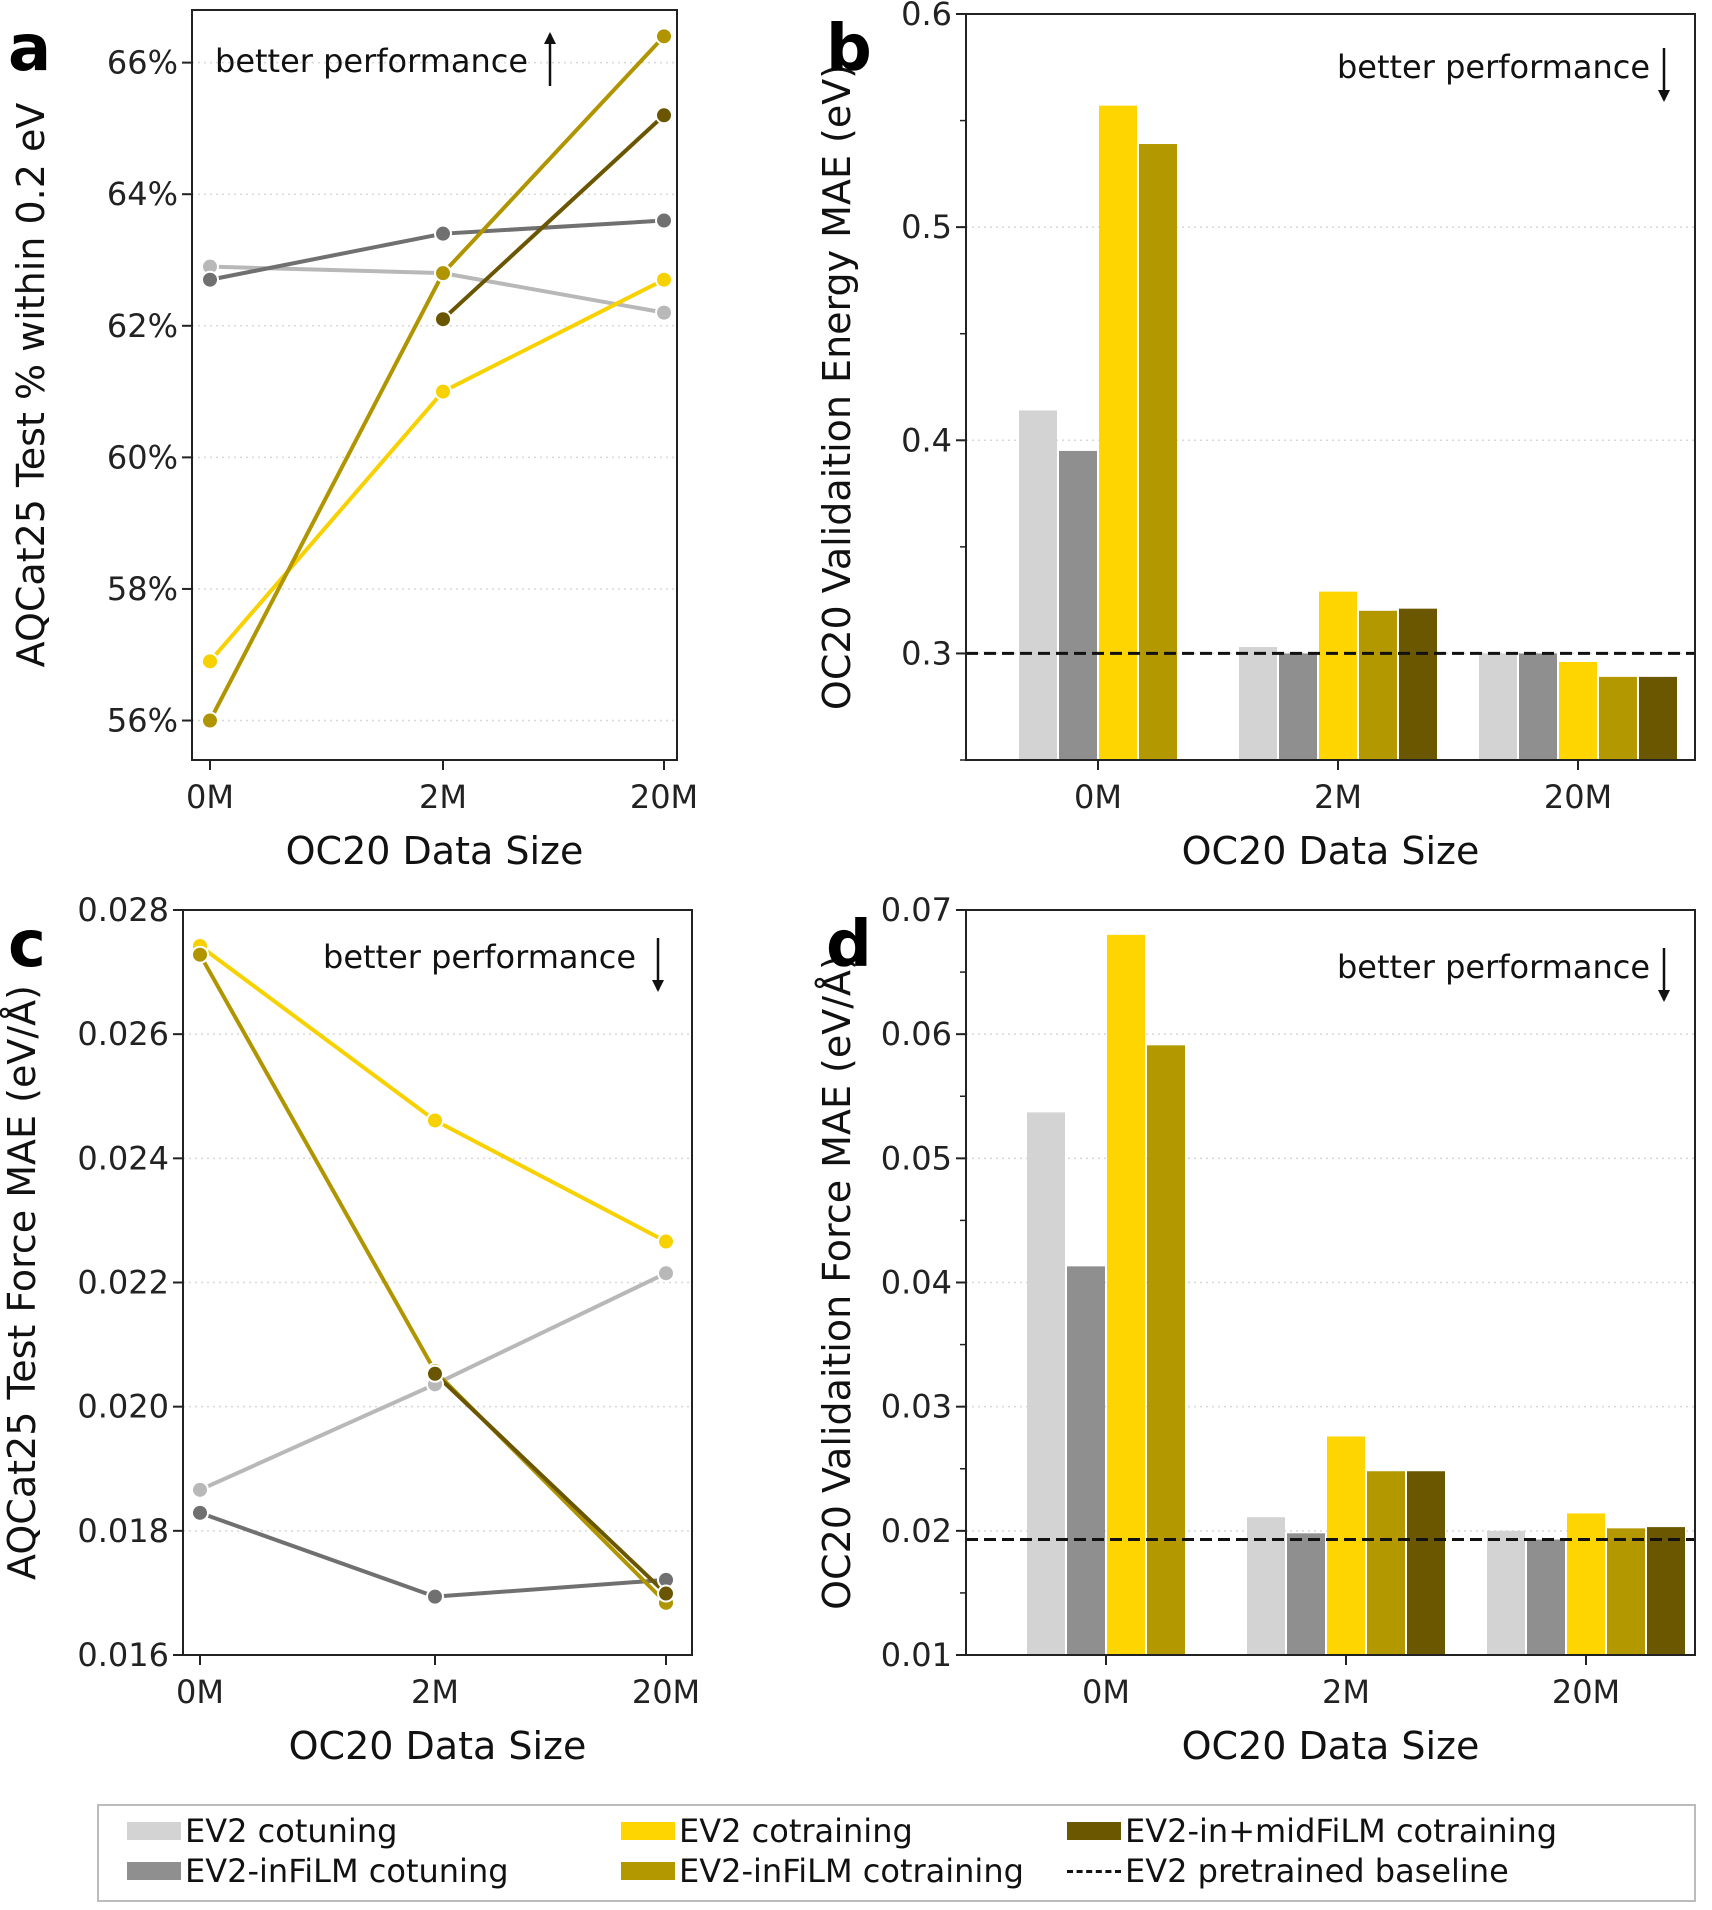 This screenshot has width=1712, height=1910. Describe the element at coordinates (822, 1871) in the screenshot. I see `legend-item-ev2-infilm-cotraining: EV2-inFiLM cotraining` at that location.